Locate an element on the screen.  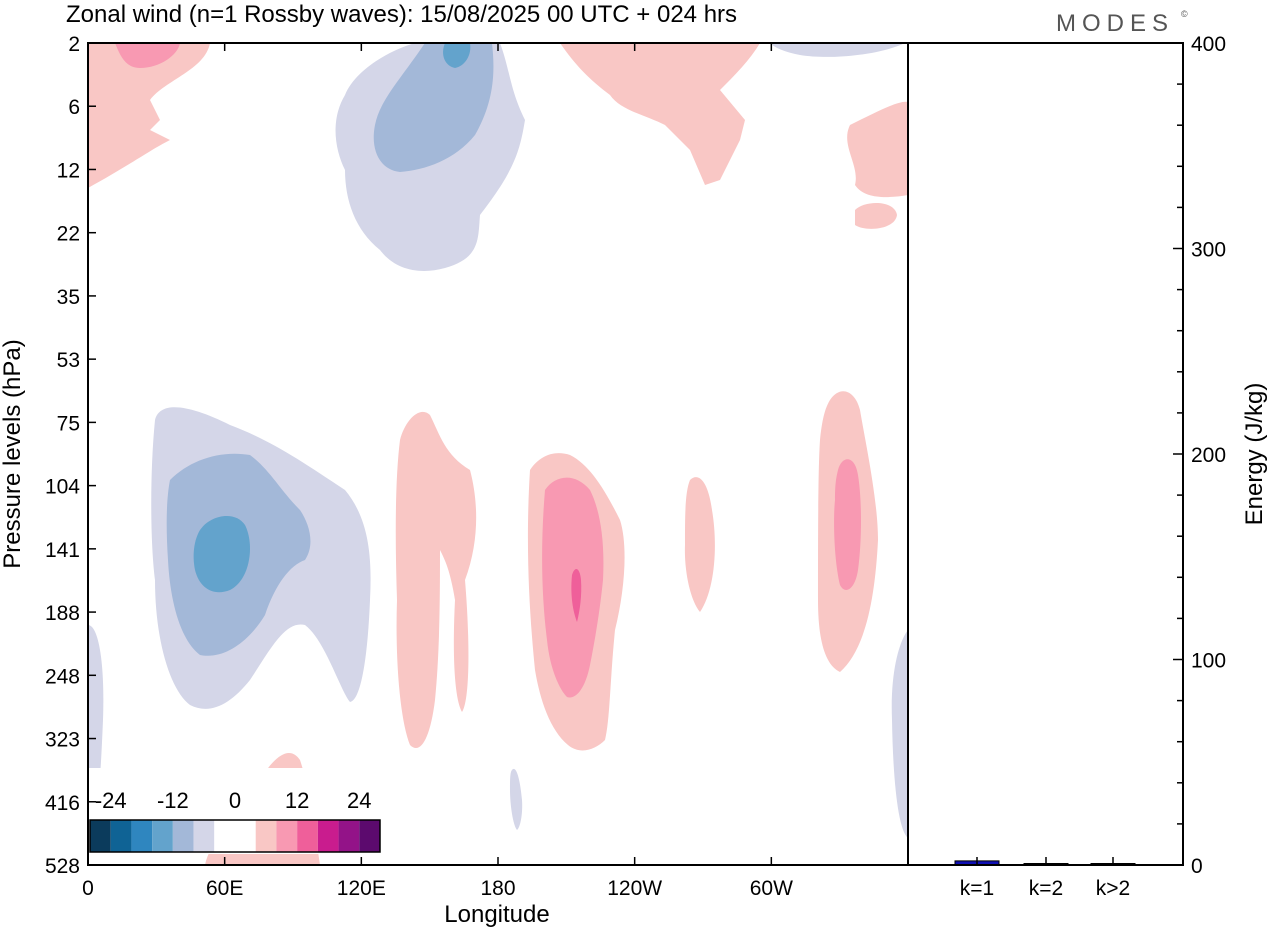
contour-neg-top-right is located at coordinates (837, 50).